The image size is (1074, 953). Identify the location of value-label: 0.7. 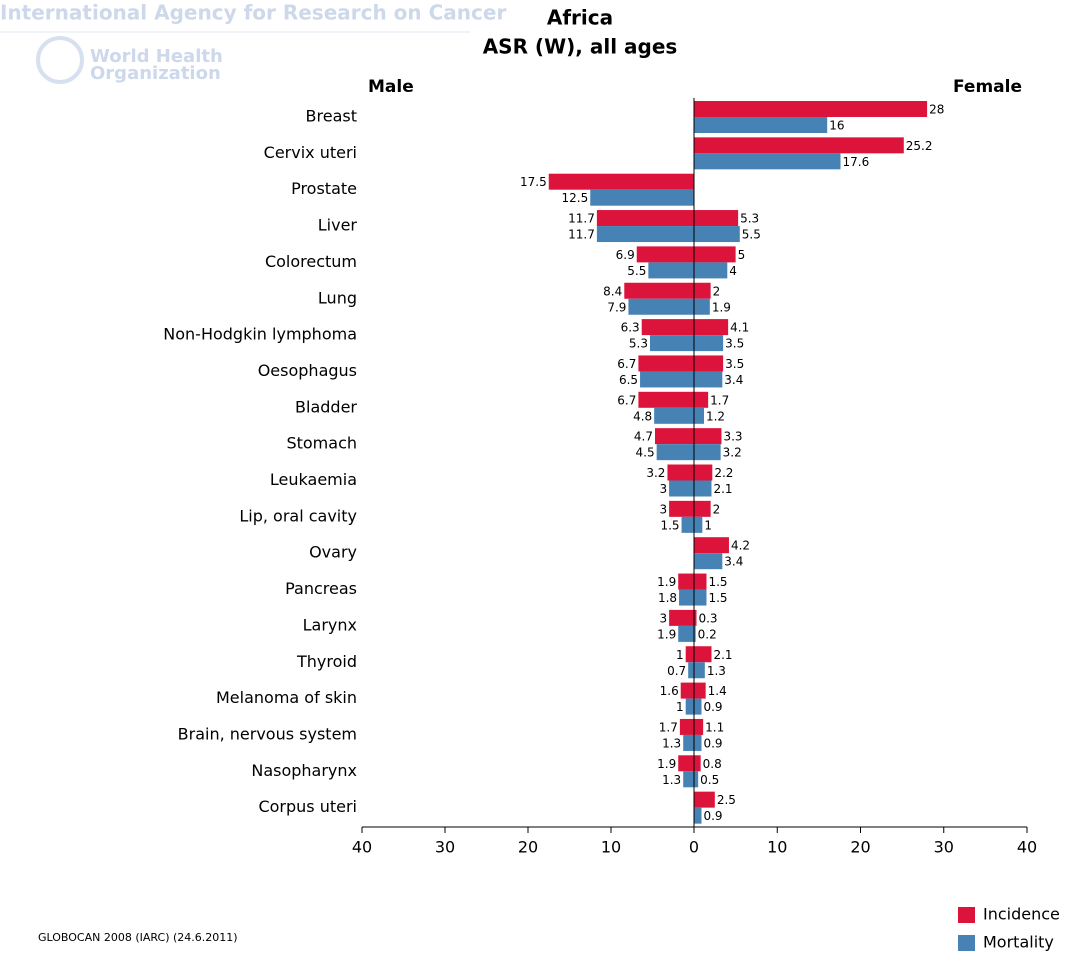
(676, 671).